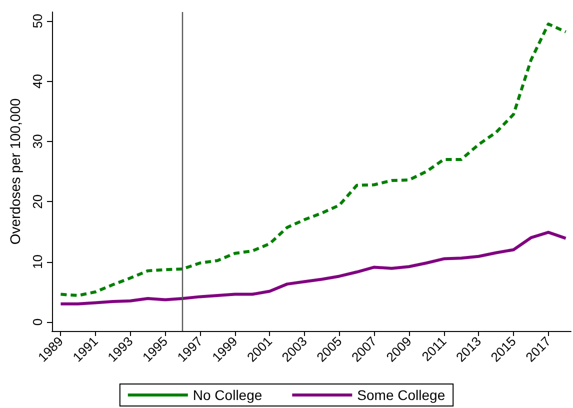 The image size is (573, 408). What do you see at coordinates (37, 141) in the screenshot?
I see `y-tick-label: 30` at bounding box center [37, 141].